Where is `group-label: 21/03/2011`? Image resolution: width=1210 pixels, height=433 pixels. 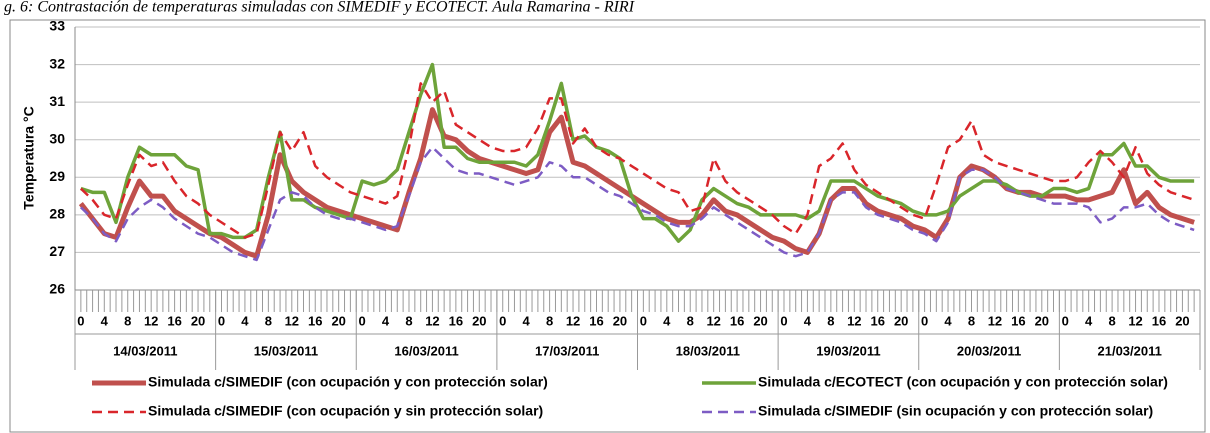 group-label: 21/03/2011 is located at coordinates (1130, 350).